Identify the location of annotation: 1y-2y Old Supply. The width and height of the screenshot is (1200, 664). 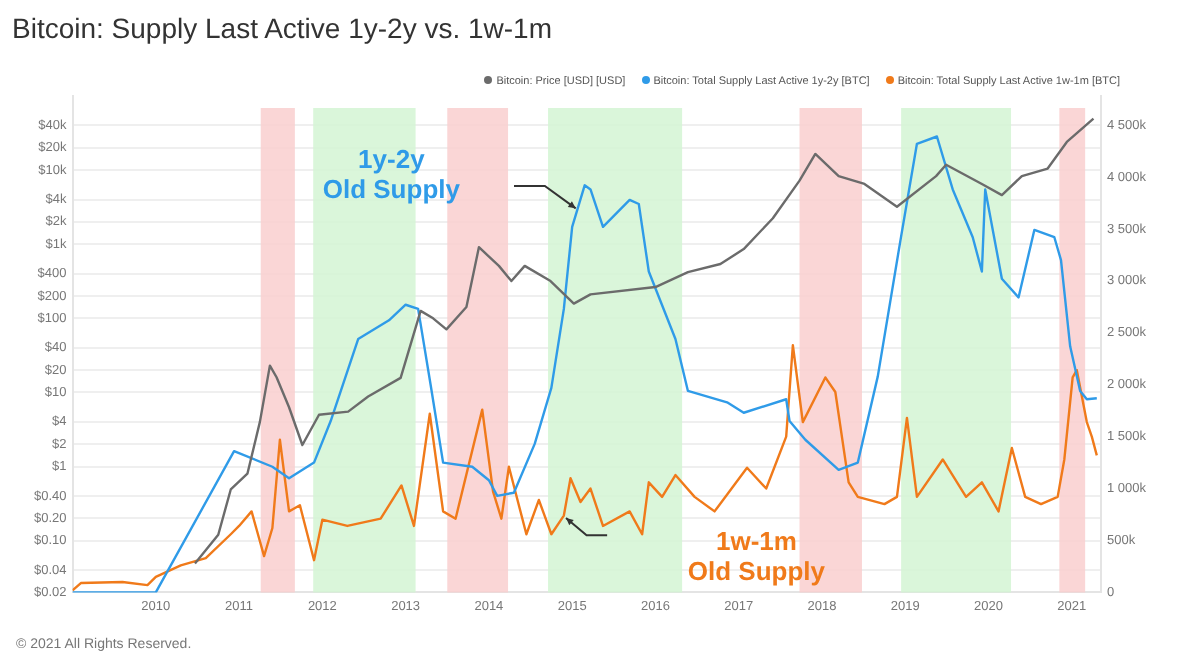
(392, 173).